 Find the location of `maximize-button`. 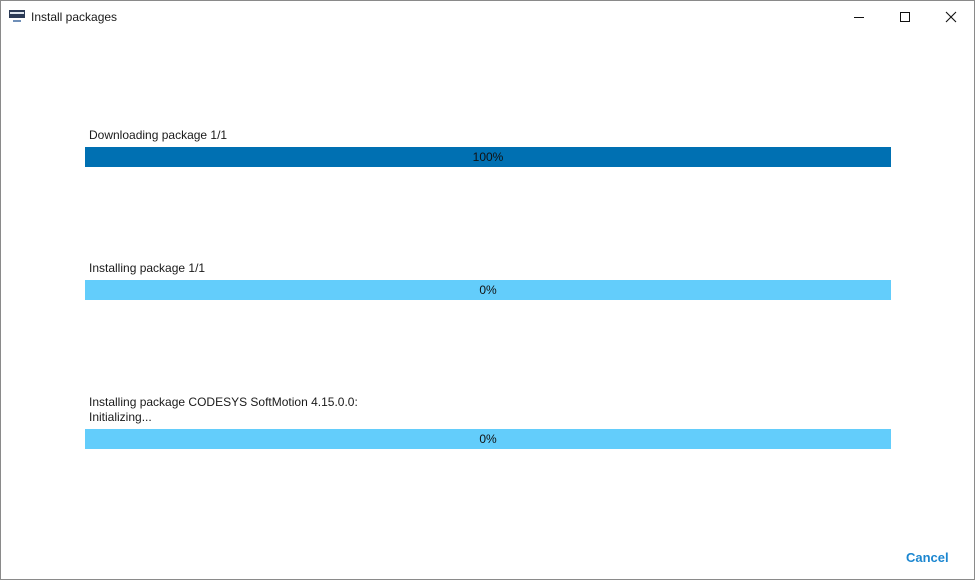

maximize-button is located at coordinates (905, 17).